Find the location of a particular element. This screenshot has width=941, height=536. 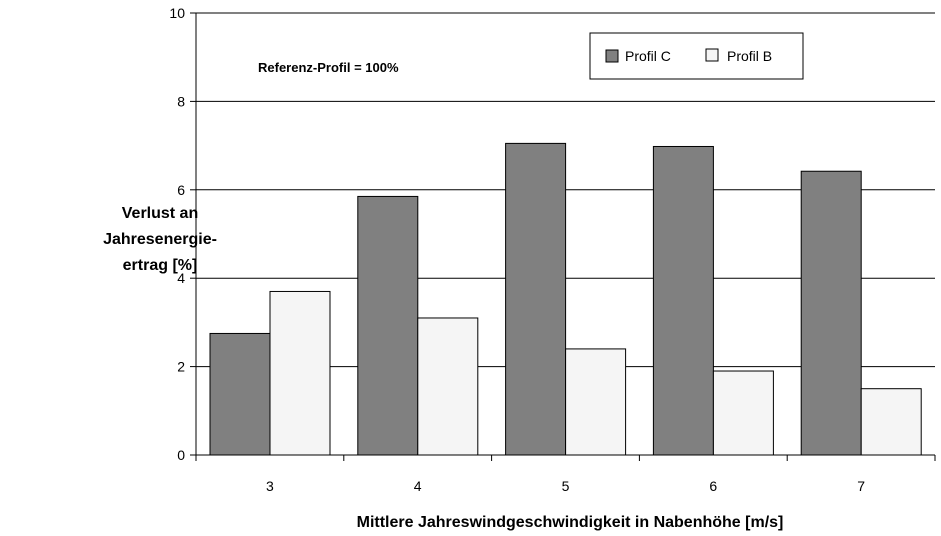

y-tick-label-6: 6 is located at coordinates (181, 190).